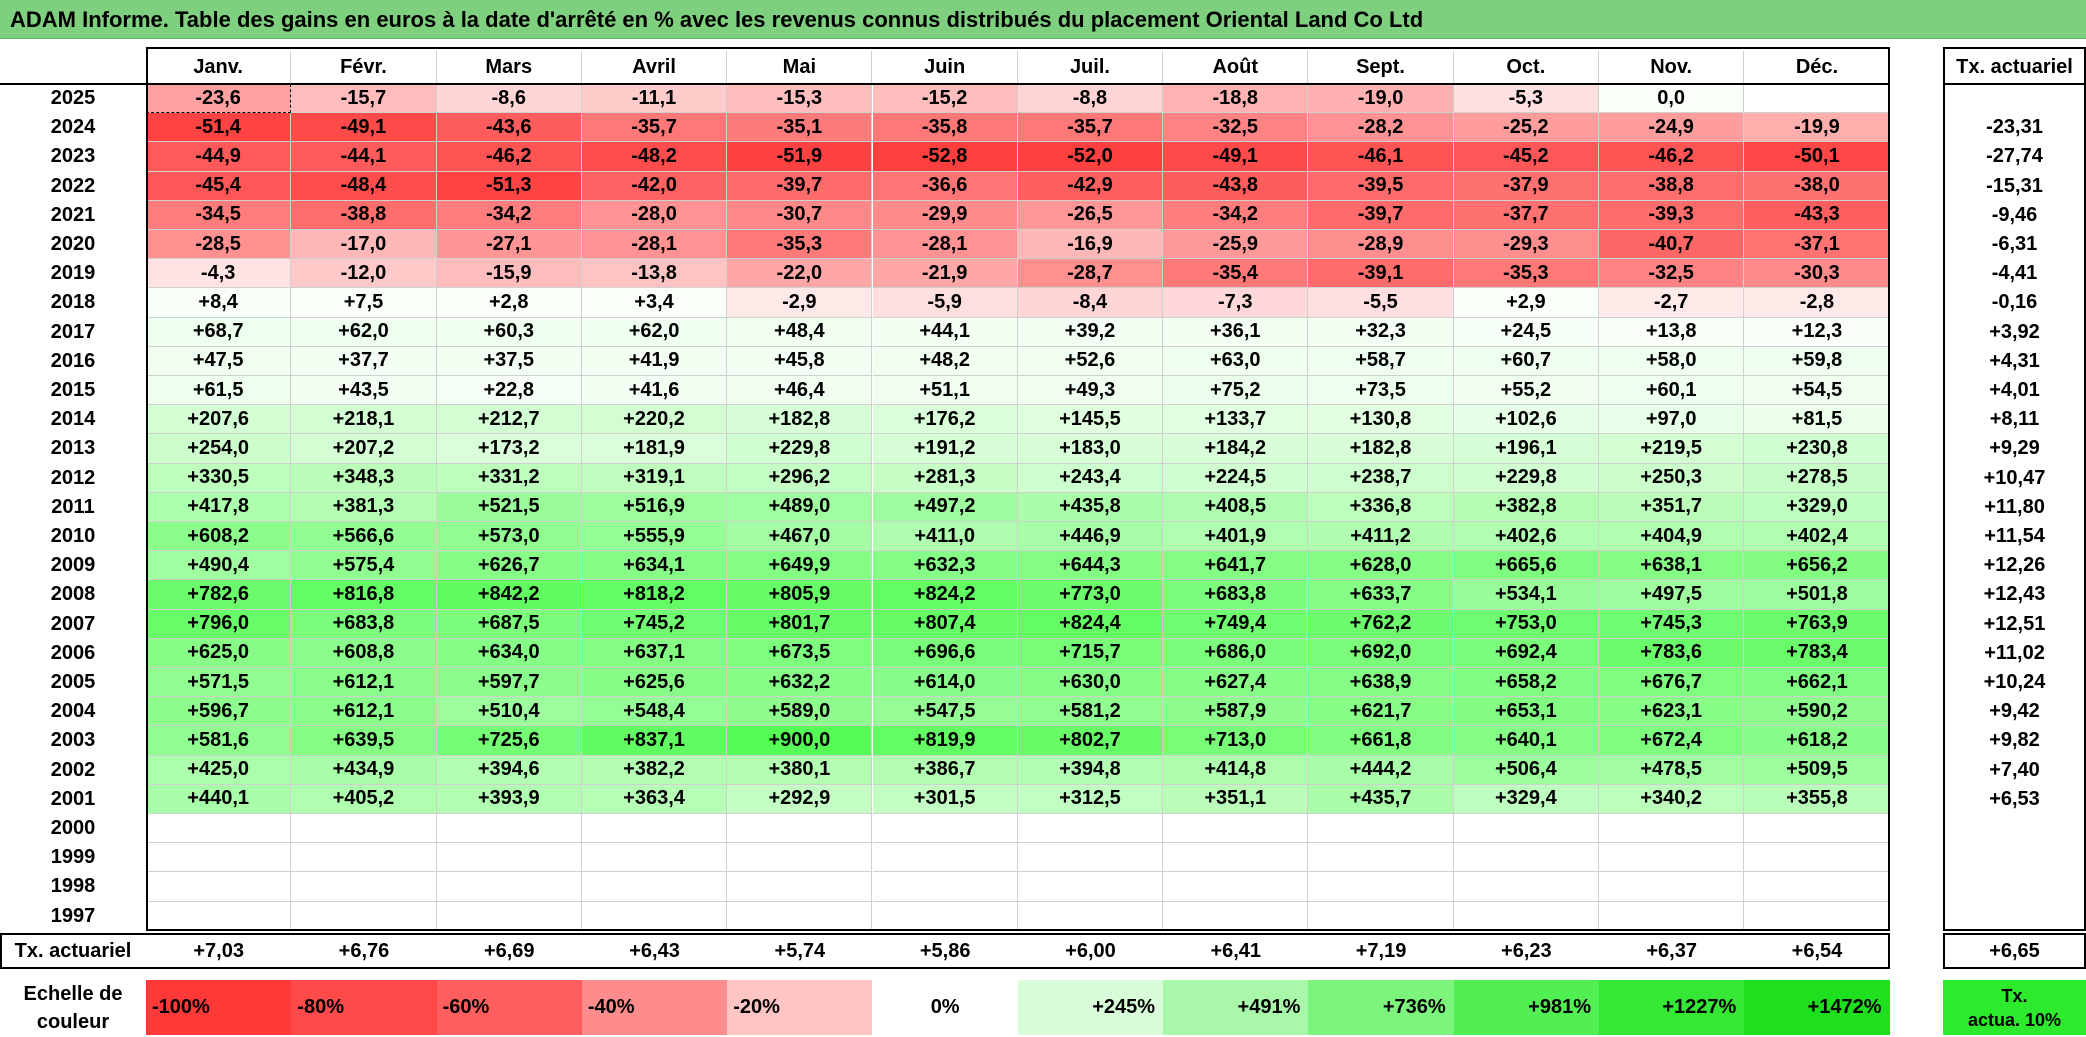  What do you see at coordinates (1672, 391) in the screenshot?
I see `gain-cell: +60,1` at bounding box center [1672, 391].